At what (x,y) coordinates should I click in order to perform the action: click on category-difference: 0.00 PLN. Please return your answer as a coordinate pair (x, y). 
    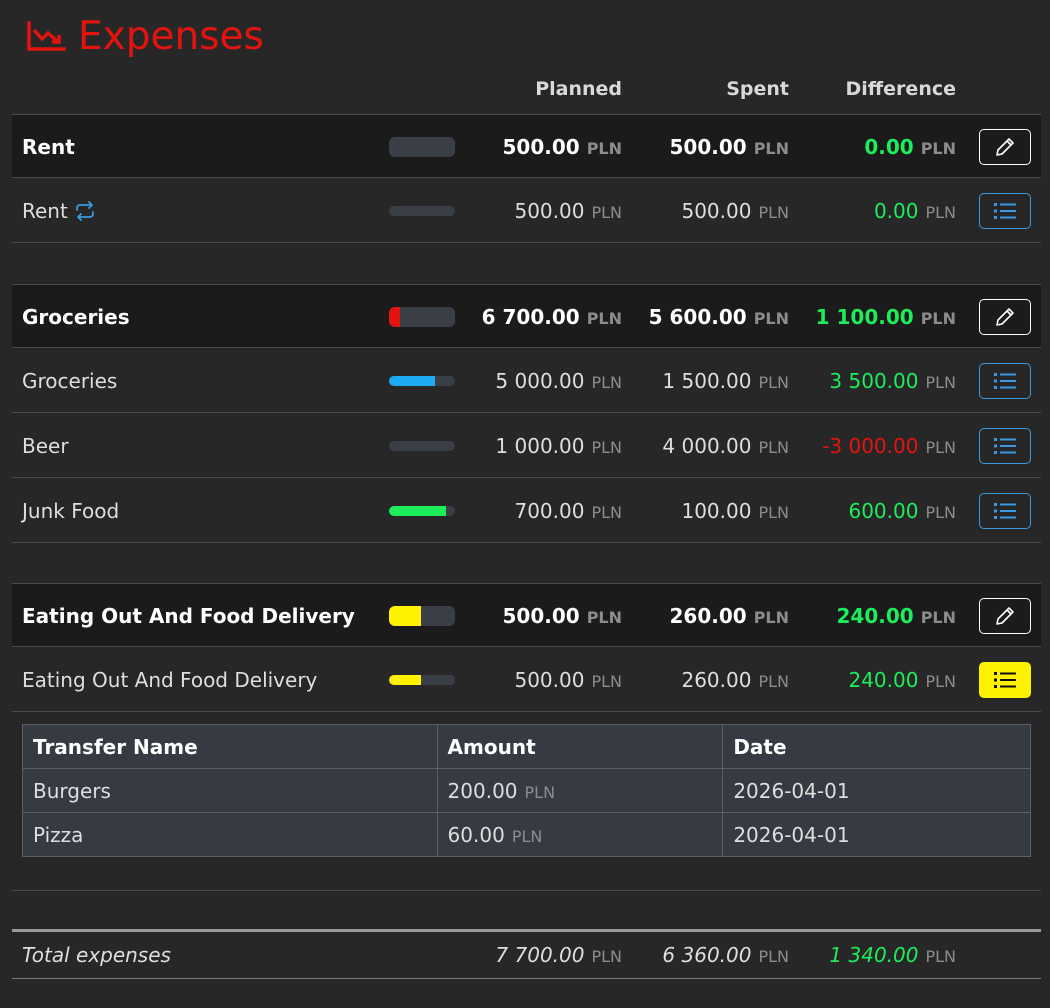
    Looking at the image, I should click on (910, 147).